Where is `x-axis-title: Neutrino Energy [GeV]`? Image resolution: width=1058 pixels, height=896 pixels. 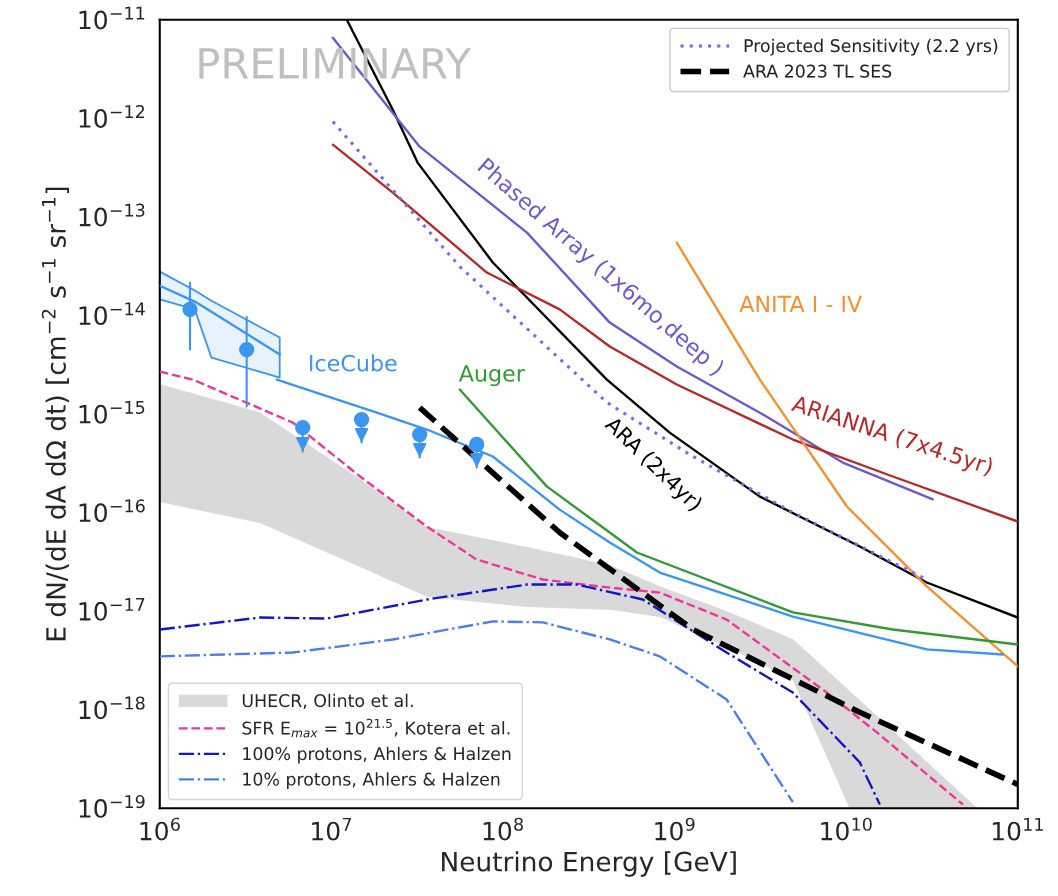
x-axis-title: Neutrino Energy [GeV] is located at coordinates (589, 864).